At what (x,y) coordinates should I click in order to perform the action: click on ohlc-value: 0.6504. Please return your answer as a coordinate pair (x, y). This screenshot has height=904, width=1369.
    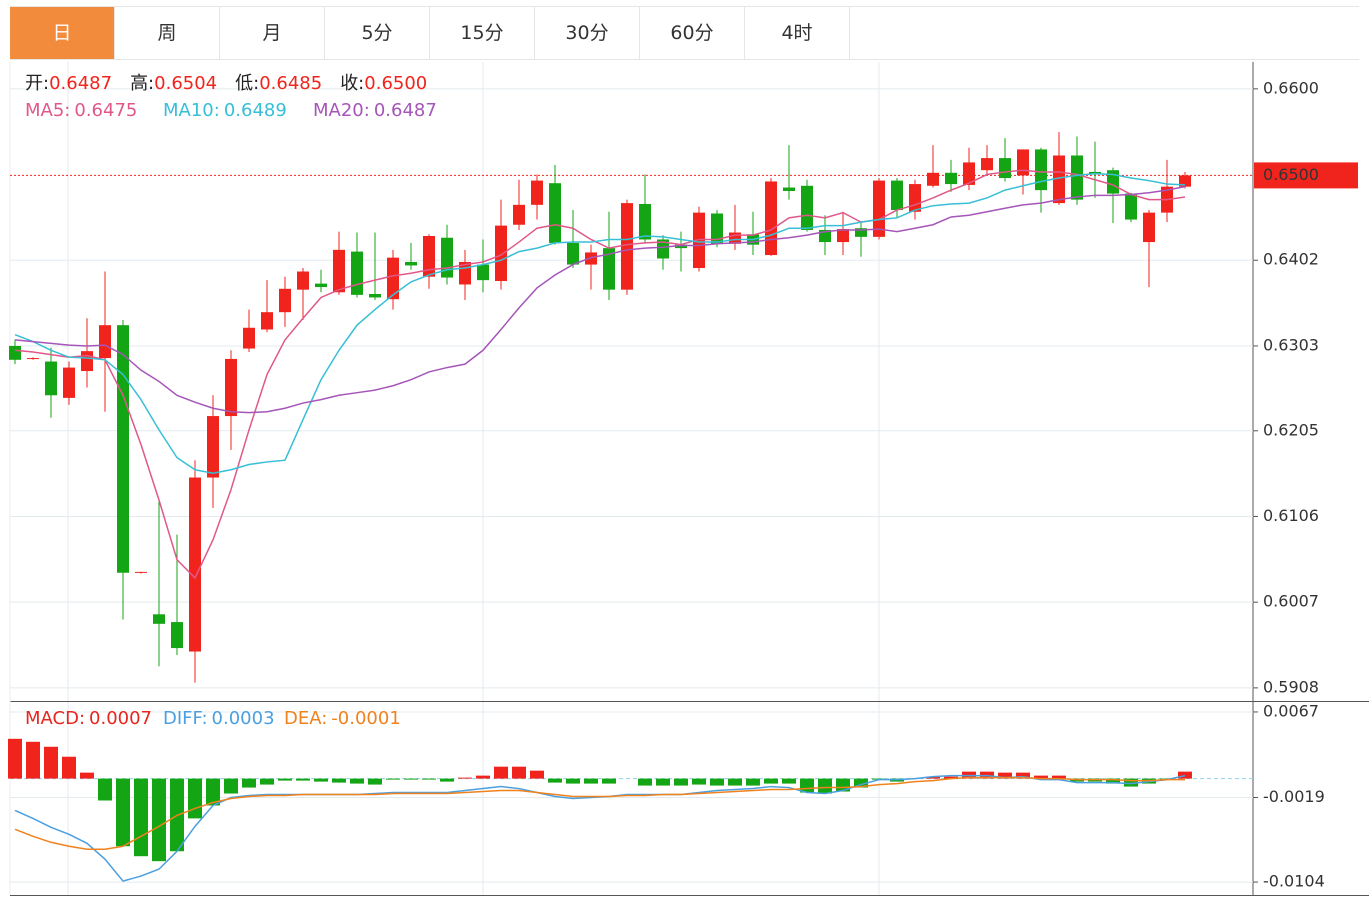
    Looking at the image, I should click on (185, 83).